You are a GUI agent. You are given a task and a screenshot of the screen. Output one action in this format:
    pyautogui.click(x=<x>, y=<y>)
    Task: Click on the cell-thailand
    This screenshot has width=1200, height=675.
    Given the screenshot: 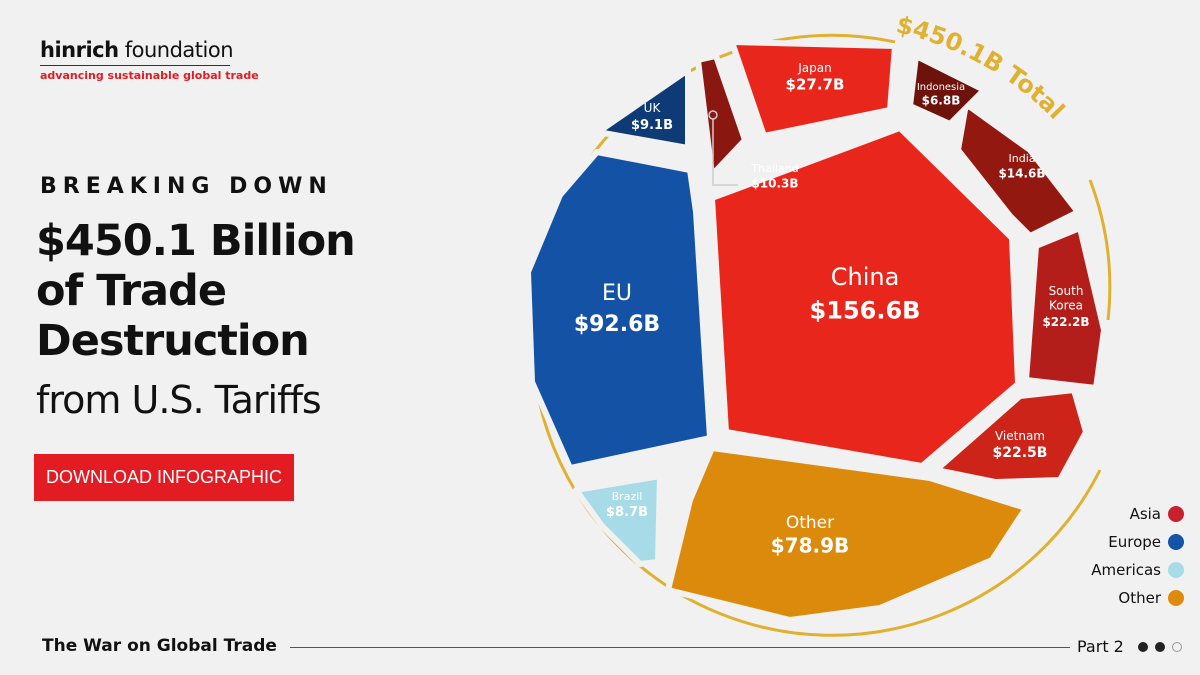 What is the action you would take?
    pyautogui.click(x=721, y=115)
    